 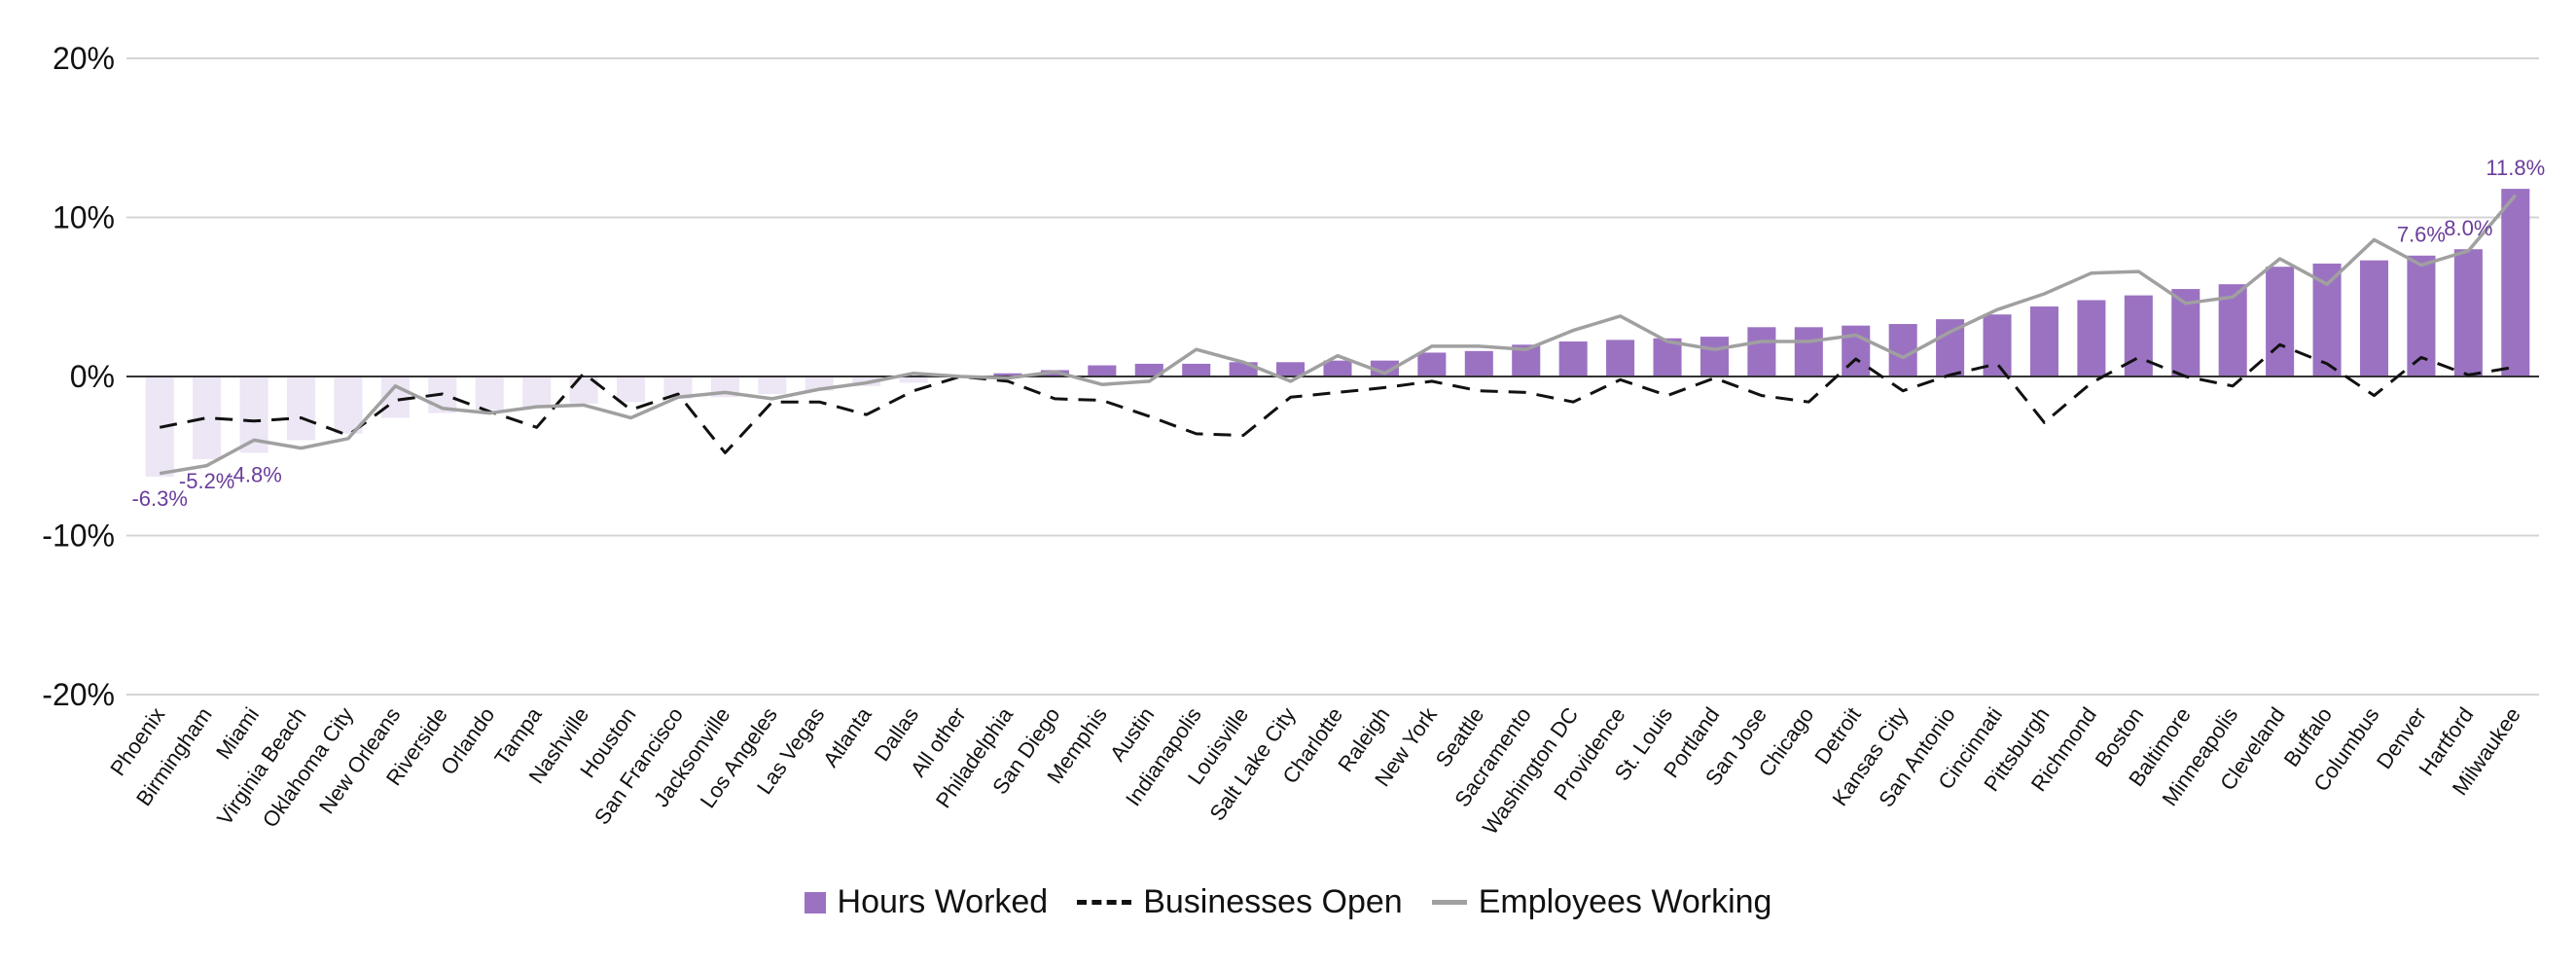 I want to click on y-tick-label: 10%, so click(x=84, y=218).